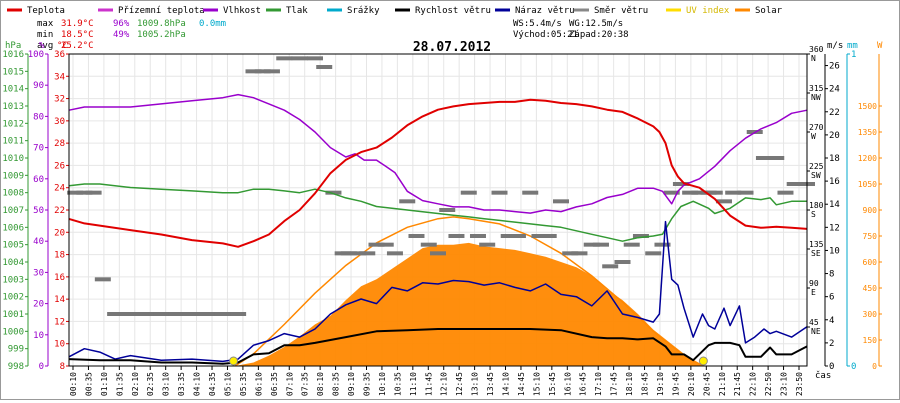  Describe the element at coordinates (853, 367) in the screenshot. I see `rain-tick-label: 0` at that location.